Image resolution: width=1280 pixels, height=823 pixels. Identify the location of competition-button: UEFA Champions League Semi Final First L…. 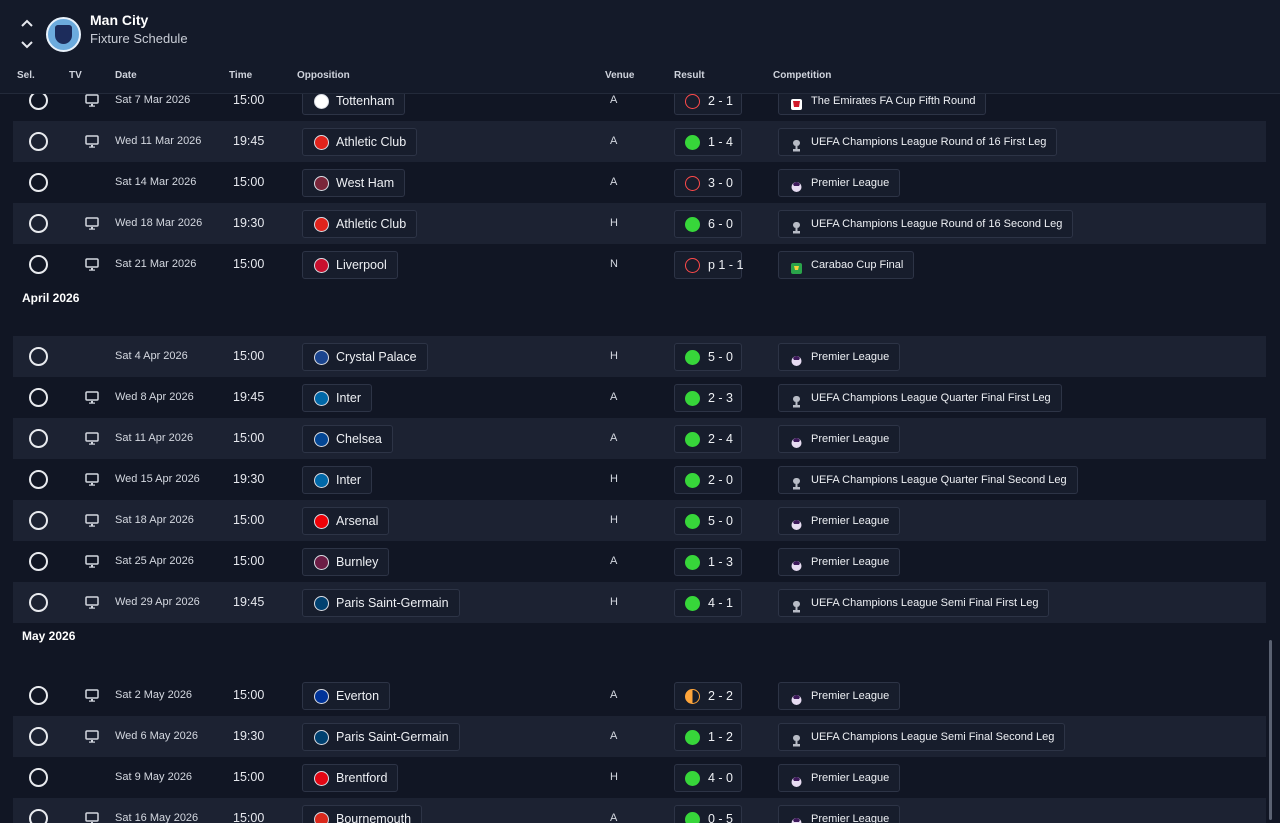
(914, 603).